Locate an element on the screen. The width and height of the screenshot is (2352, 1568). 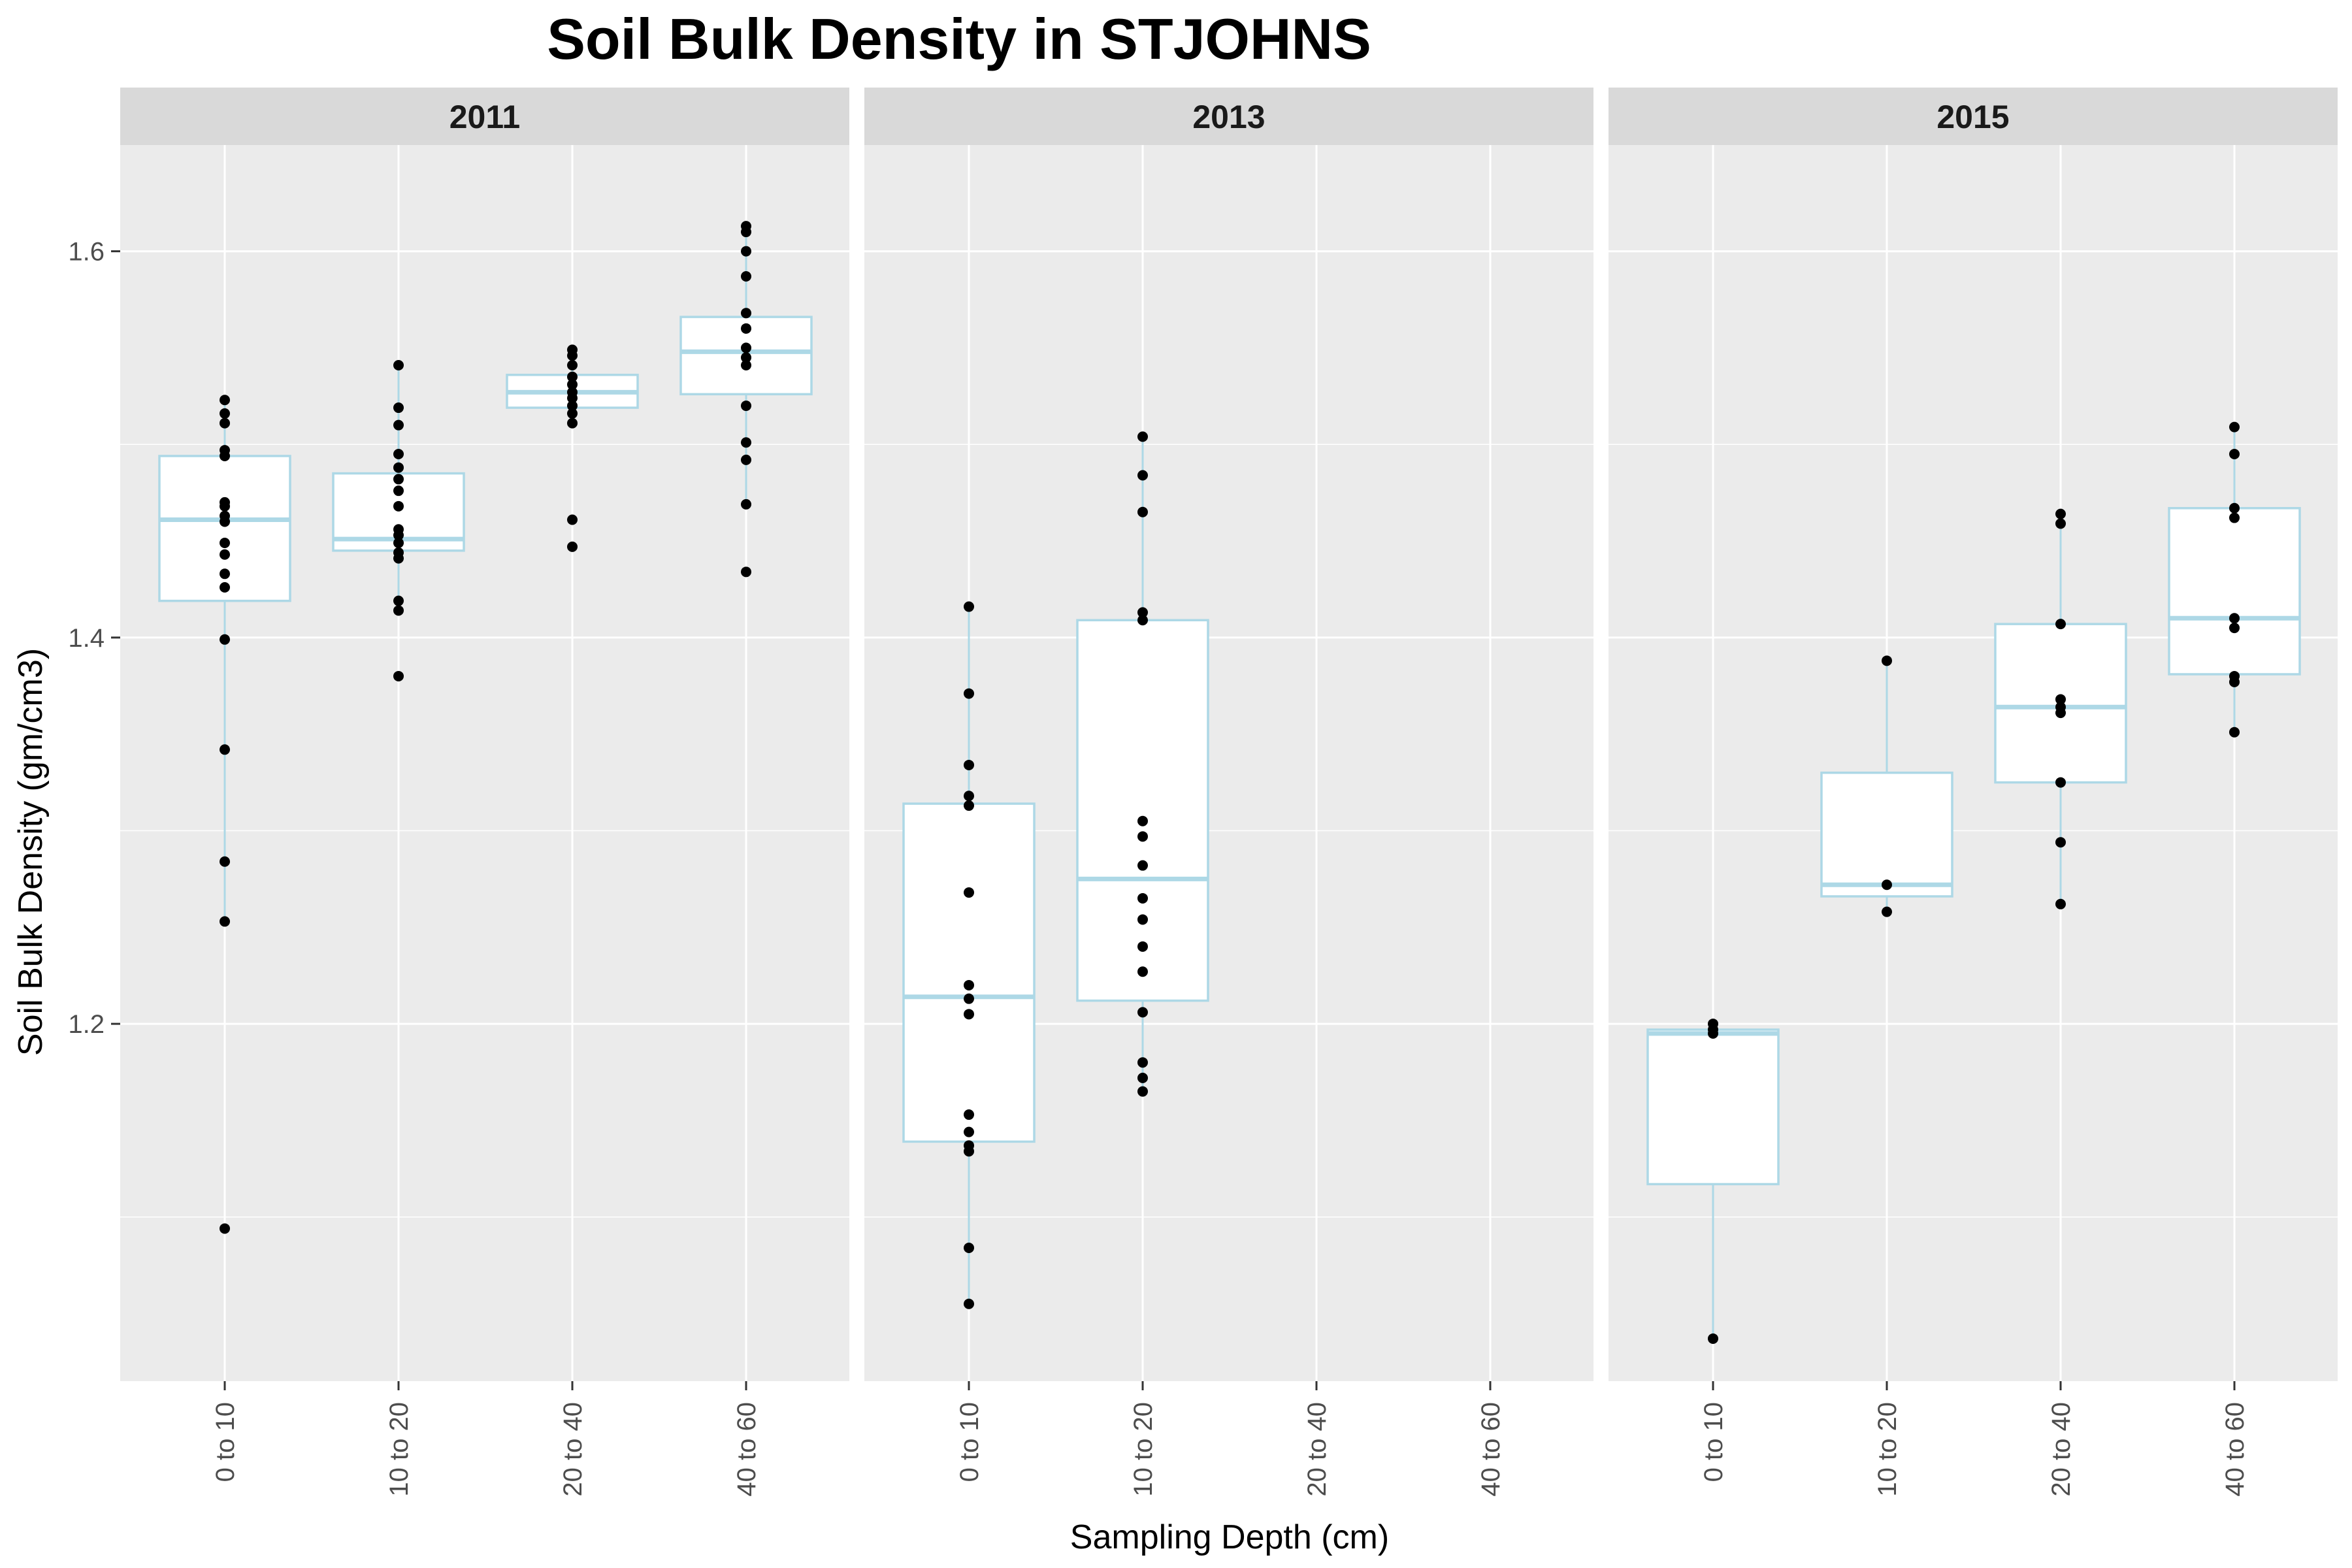
chart-title: Soil Bulk Density in STJOHNS is located at coordinates (959, 39).